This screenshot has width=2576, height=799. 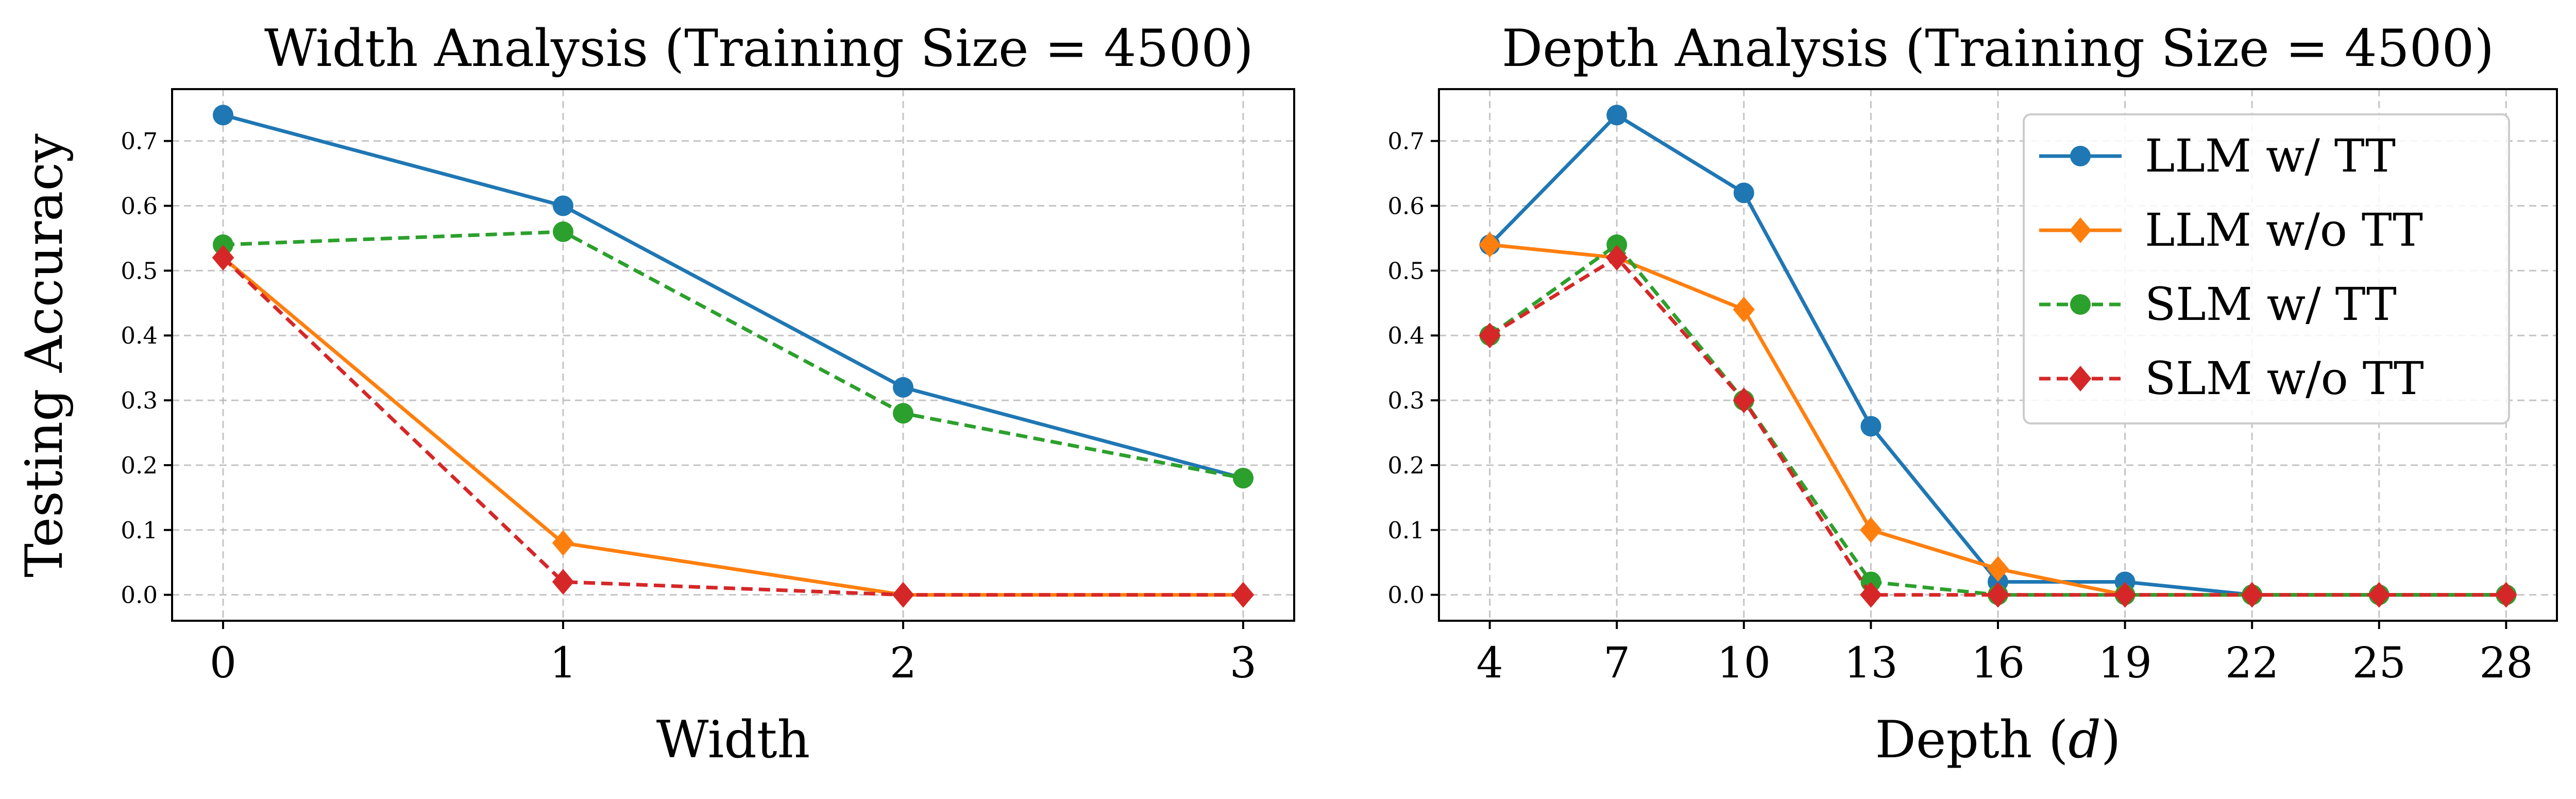 What do you see at coordinates (1998, 48) in the screenshot?
I see `chart-title: Depth Analysis (Training Size = 4500)` at bounding box center [1998, 48].